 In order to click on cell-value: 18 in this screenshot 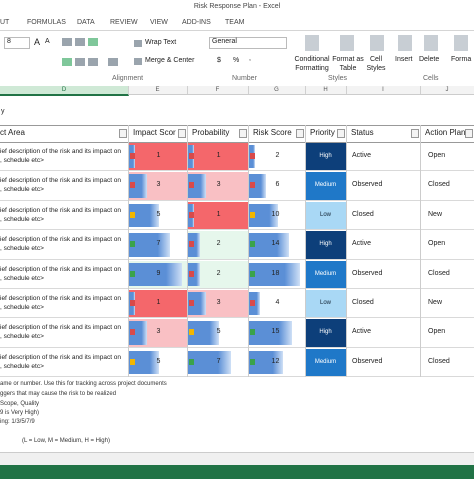, I will do `click(275, 273)`.